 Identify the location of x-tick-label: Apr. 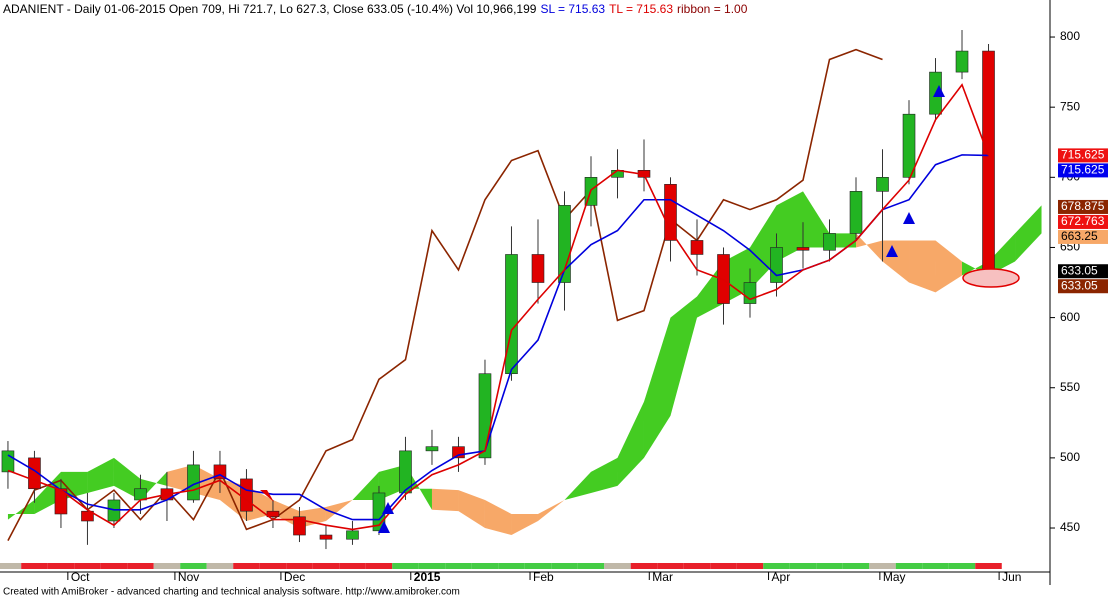
(781, 577).